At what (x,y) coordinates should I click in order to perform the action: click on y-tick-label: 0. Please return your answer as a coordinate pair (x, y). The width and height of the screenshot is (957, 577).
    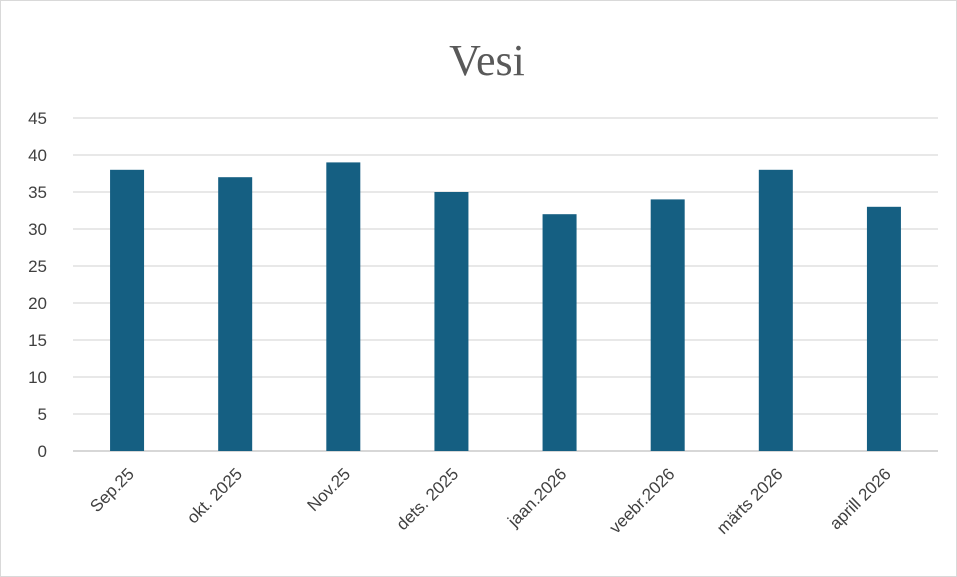
    Looking at the image, I should click on (42, 451).